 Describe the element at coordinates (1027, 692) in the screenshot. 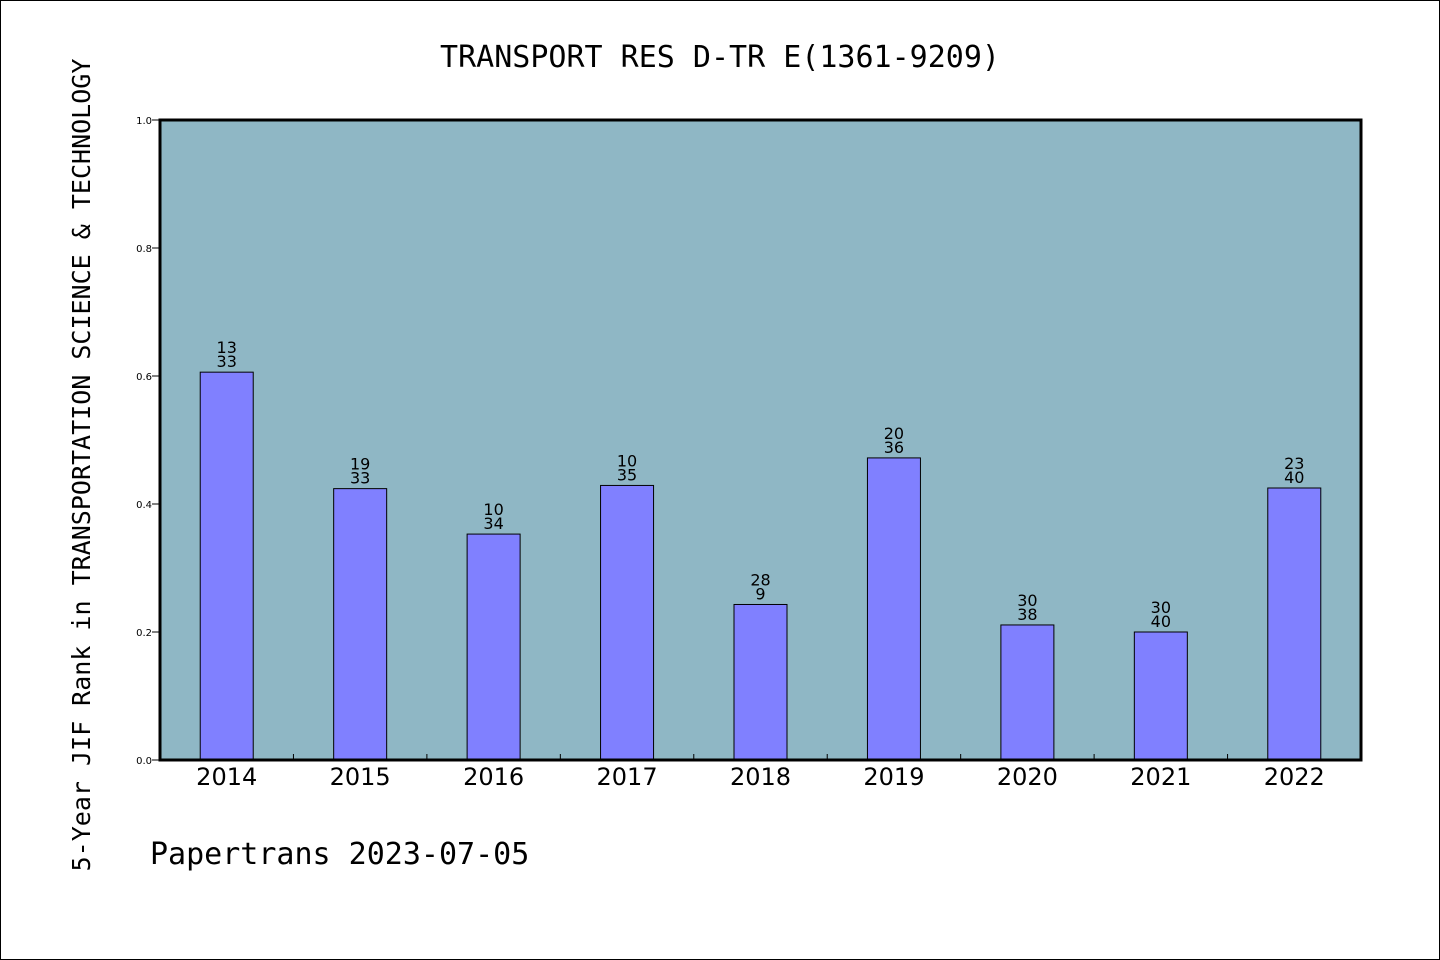

I see `bar-2020` at that location.